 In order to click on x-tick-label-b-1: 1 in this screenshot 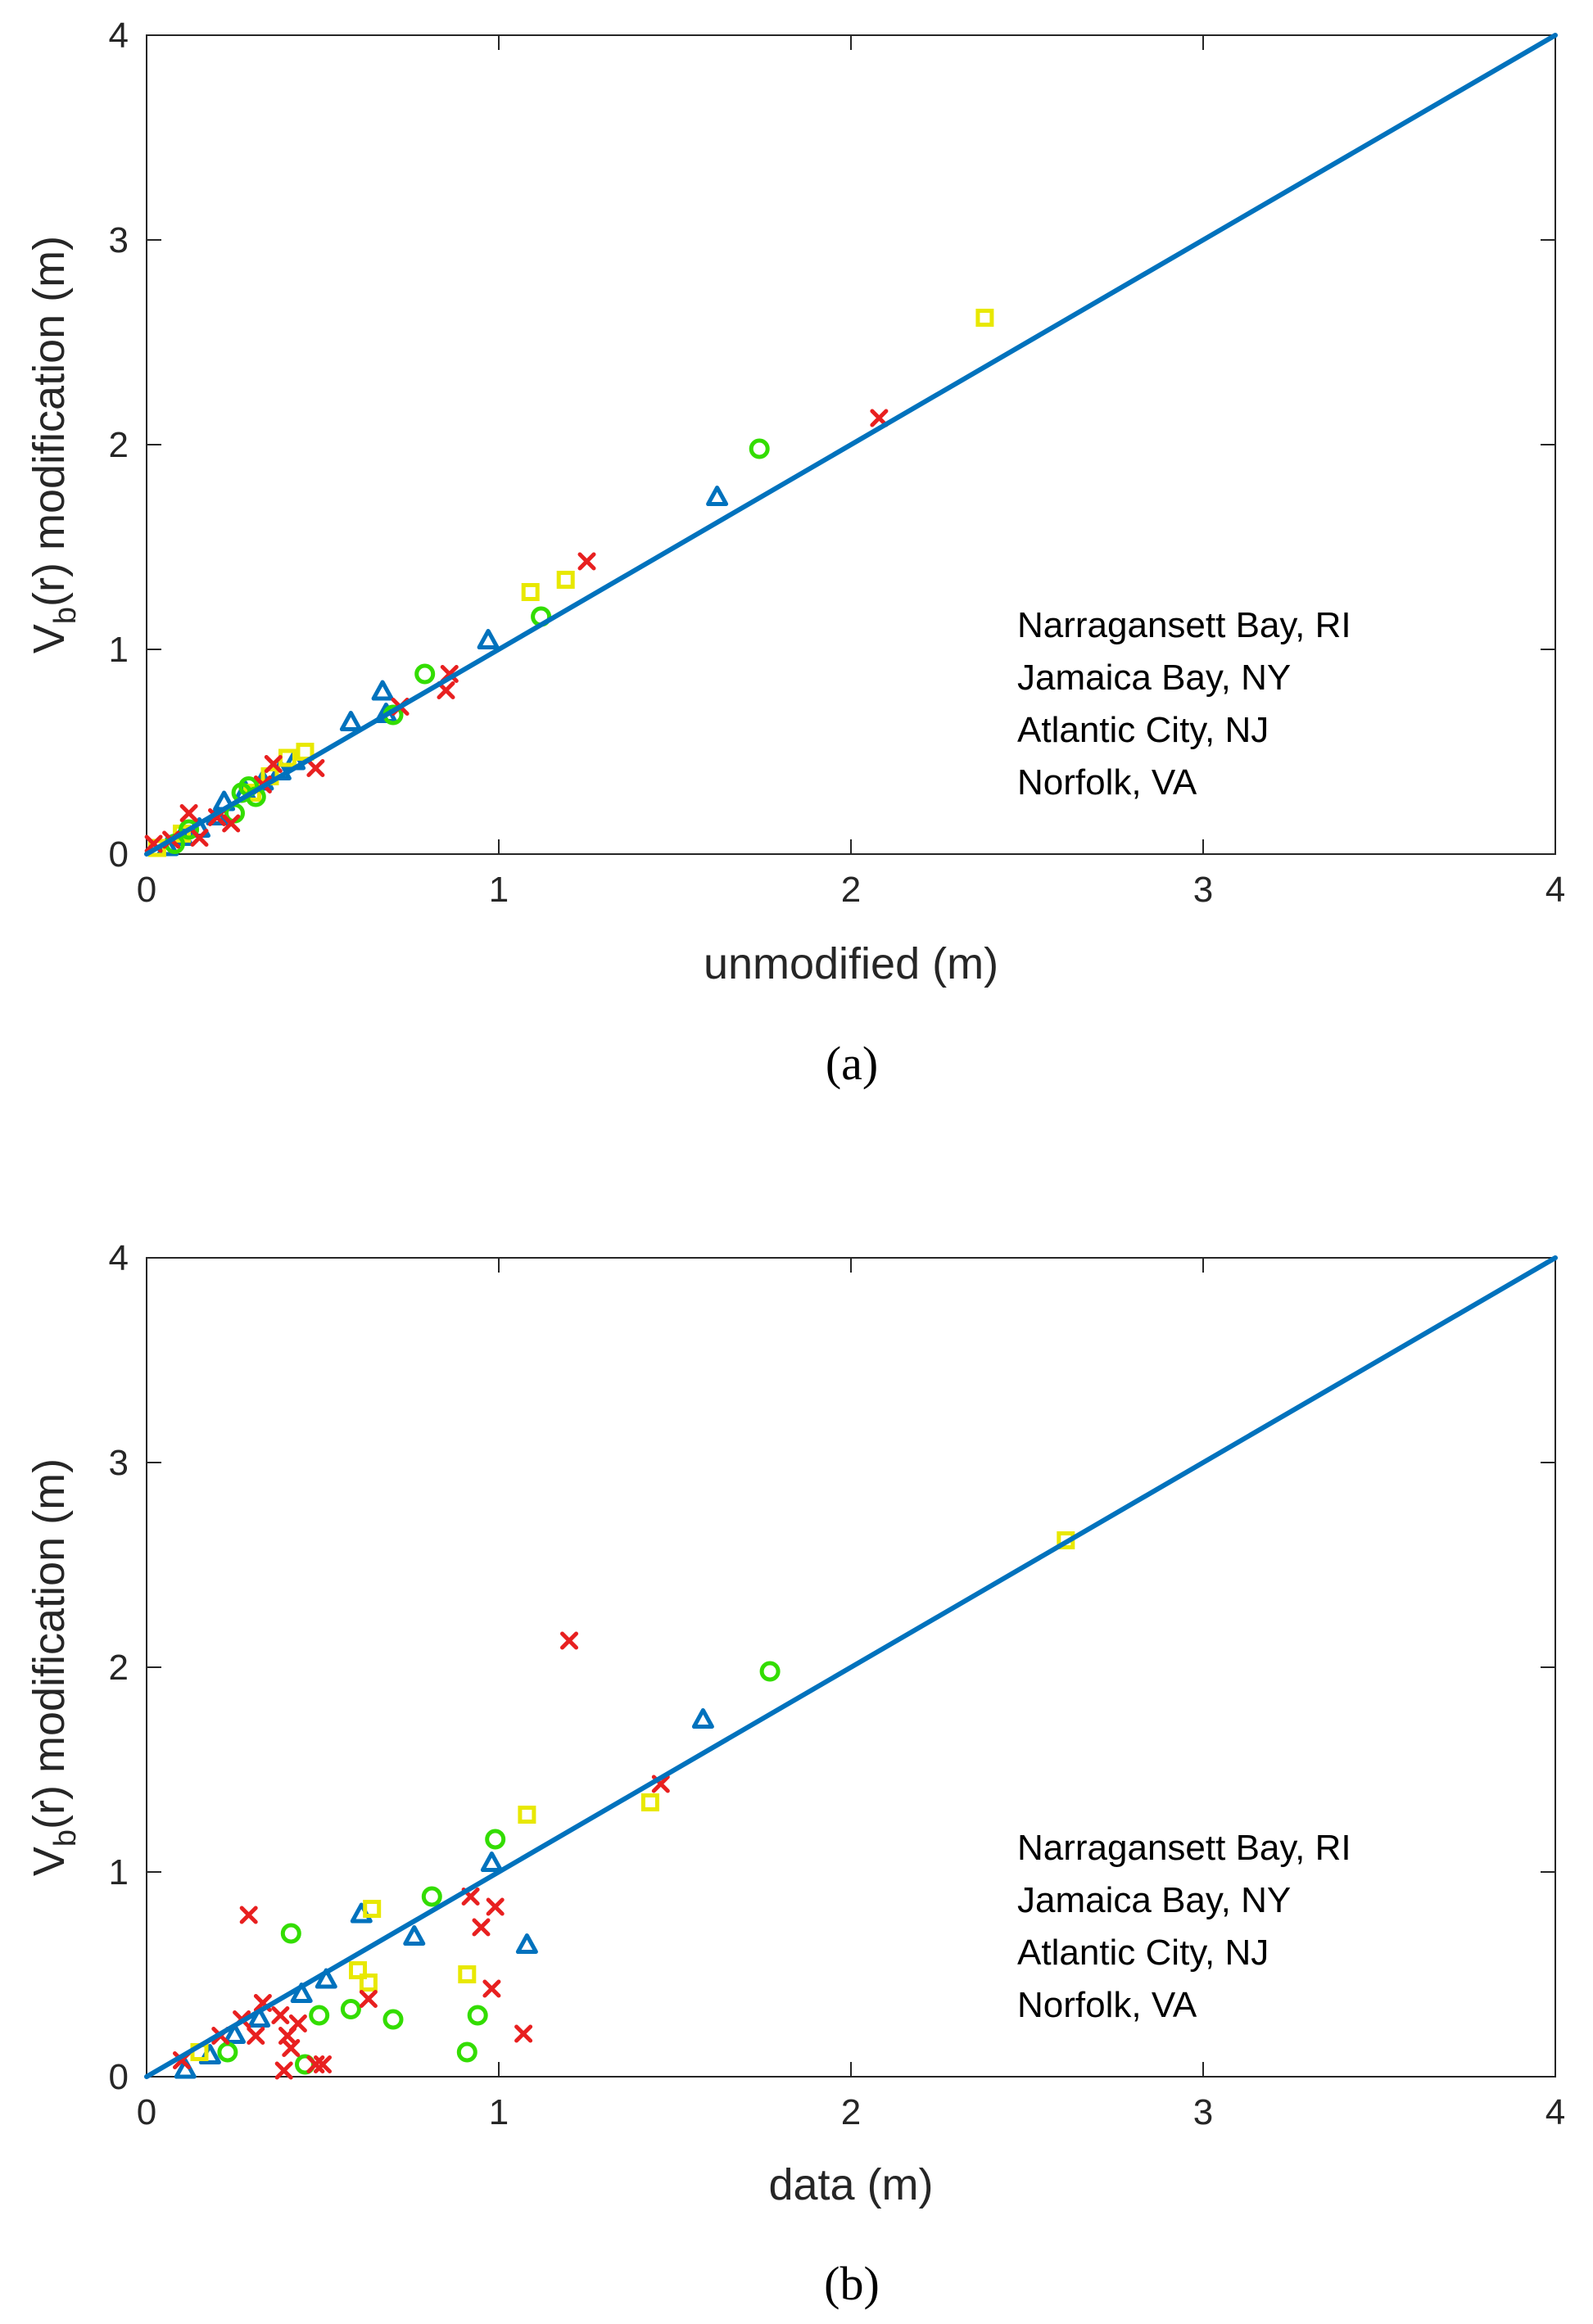, I will do `click(499, 2112)`.